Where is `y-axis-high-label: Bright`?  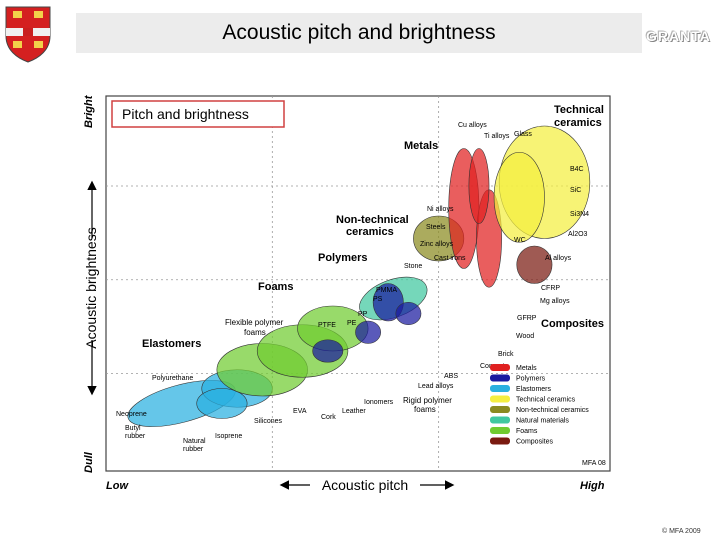 y-axis-high-label: Bright is located at coordinates (89, 111).